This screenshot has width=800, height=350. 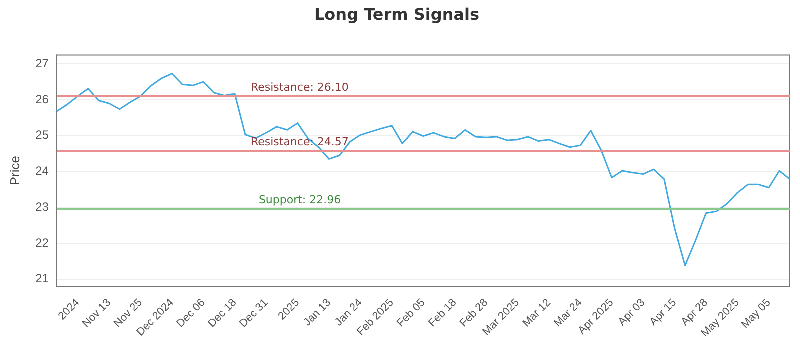 I want to click on x-tick-label: Dec 31, so click(x=254, y=313).